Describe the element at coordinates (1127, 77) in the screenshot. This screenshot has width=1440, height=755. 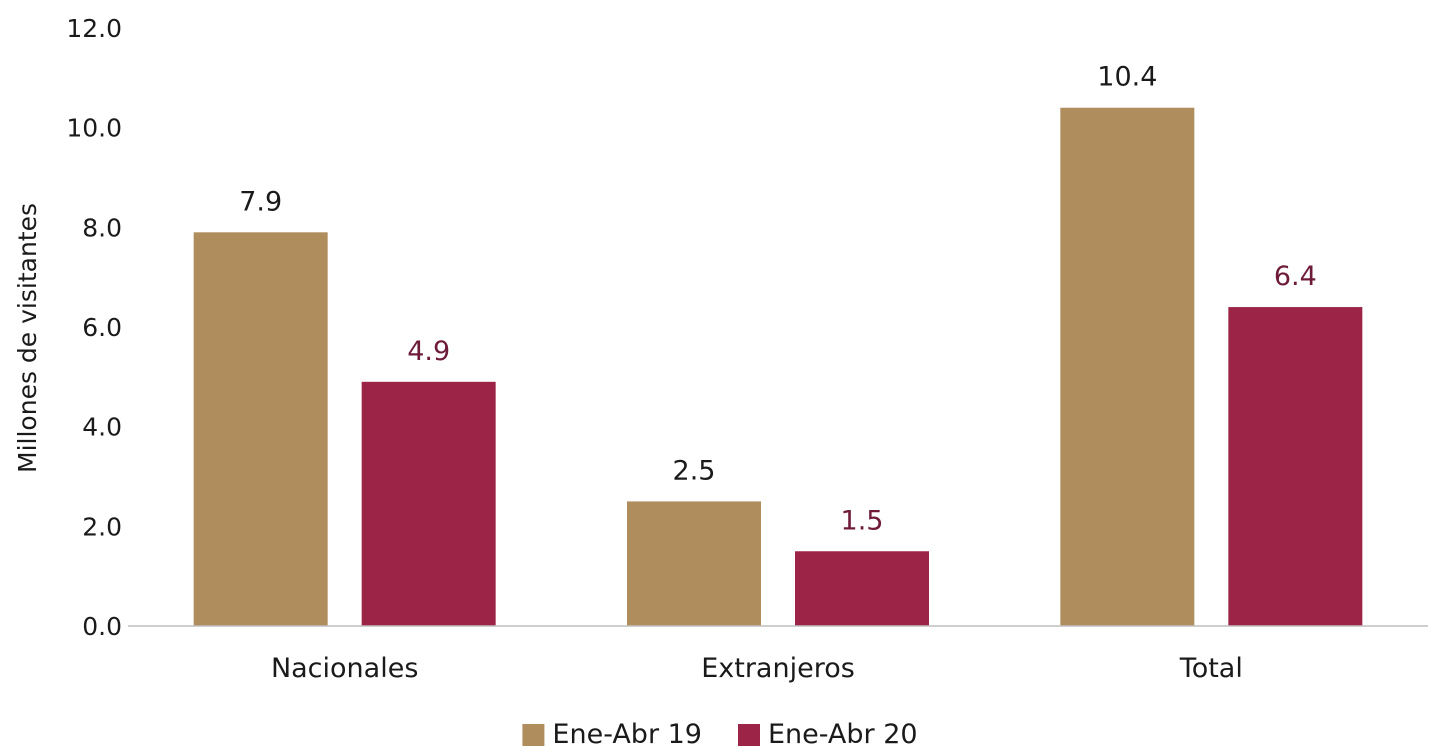
I see `data-label: 10.4` at that location.